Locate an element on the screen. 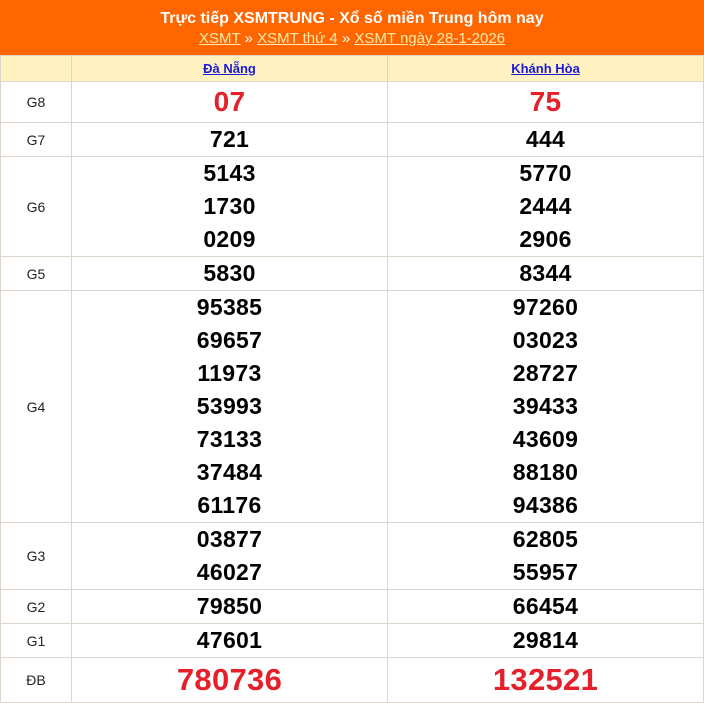 This screenshot has width=704, height=703. prize-cell: 95385 69657 11973 53993 73133 37484 61176 is located at coordinates (229, 406).